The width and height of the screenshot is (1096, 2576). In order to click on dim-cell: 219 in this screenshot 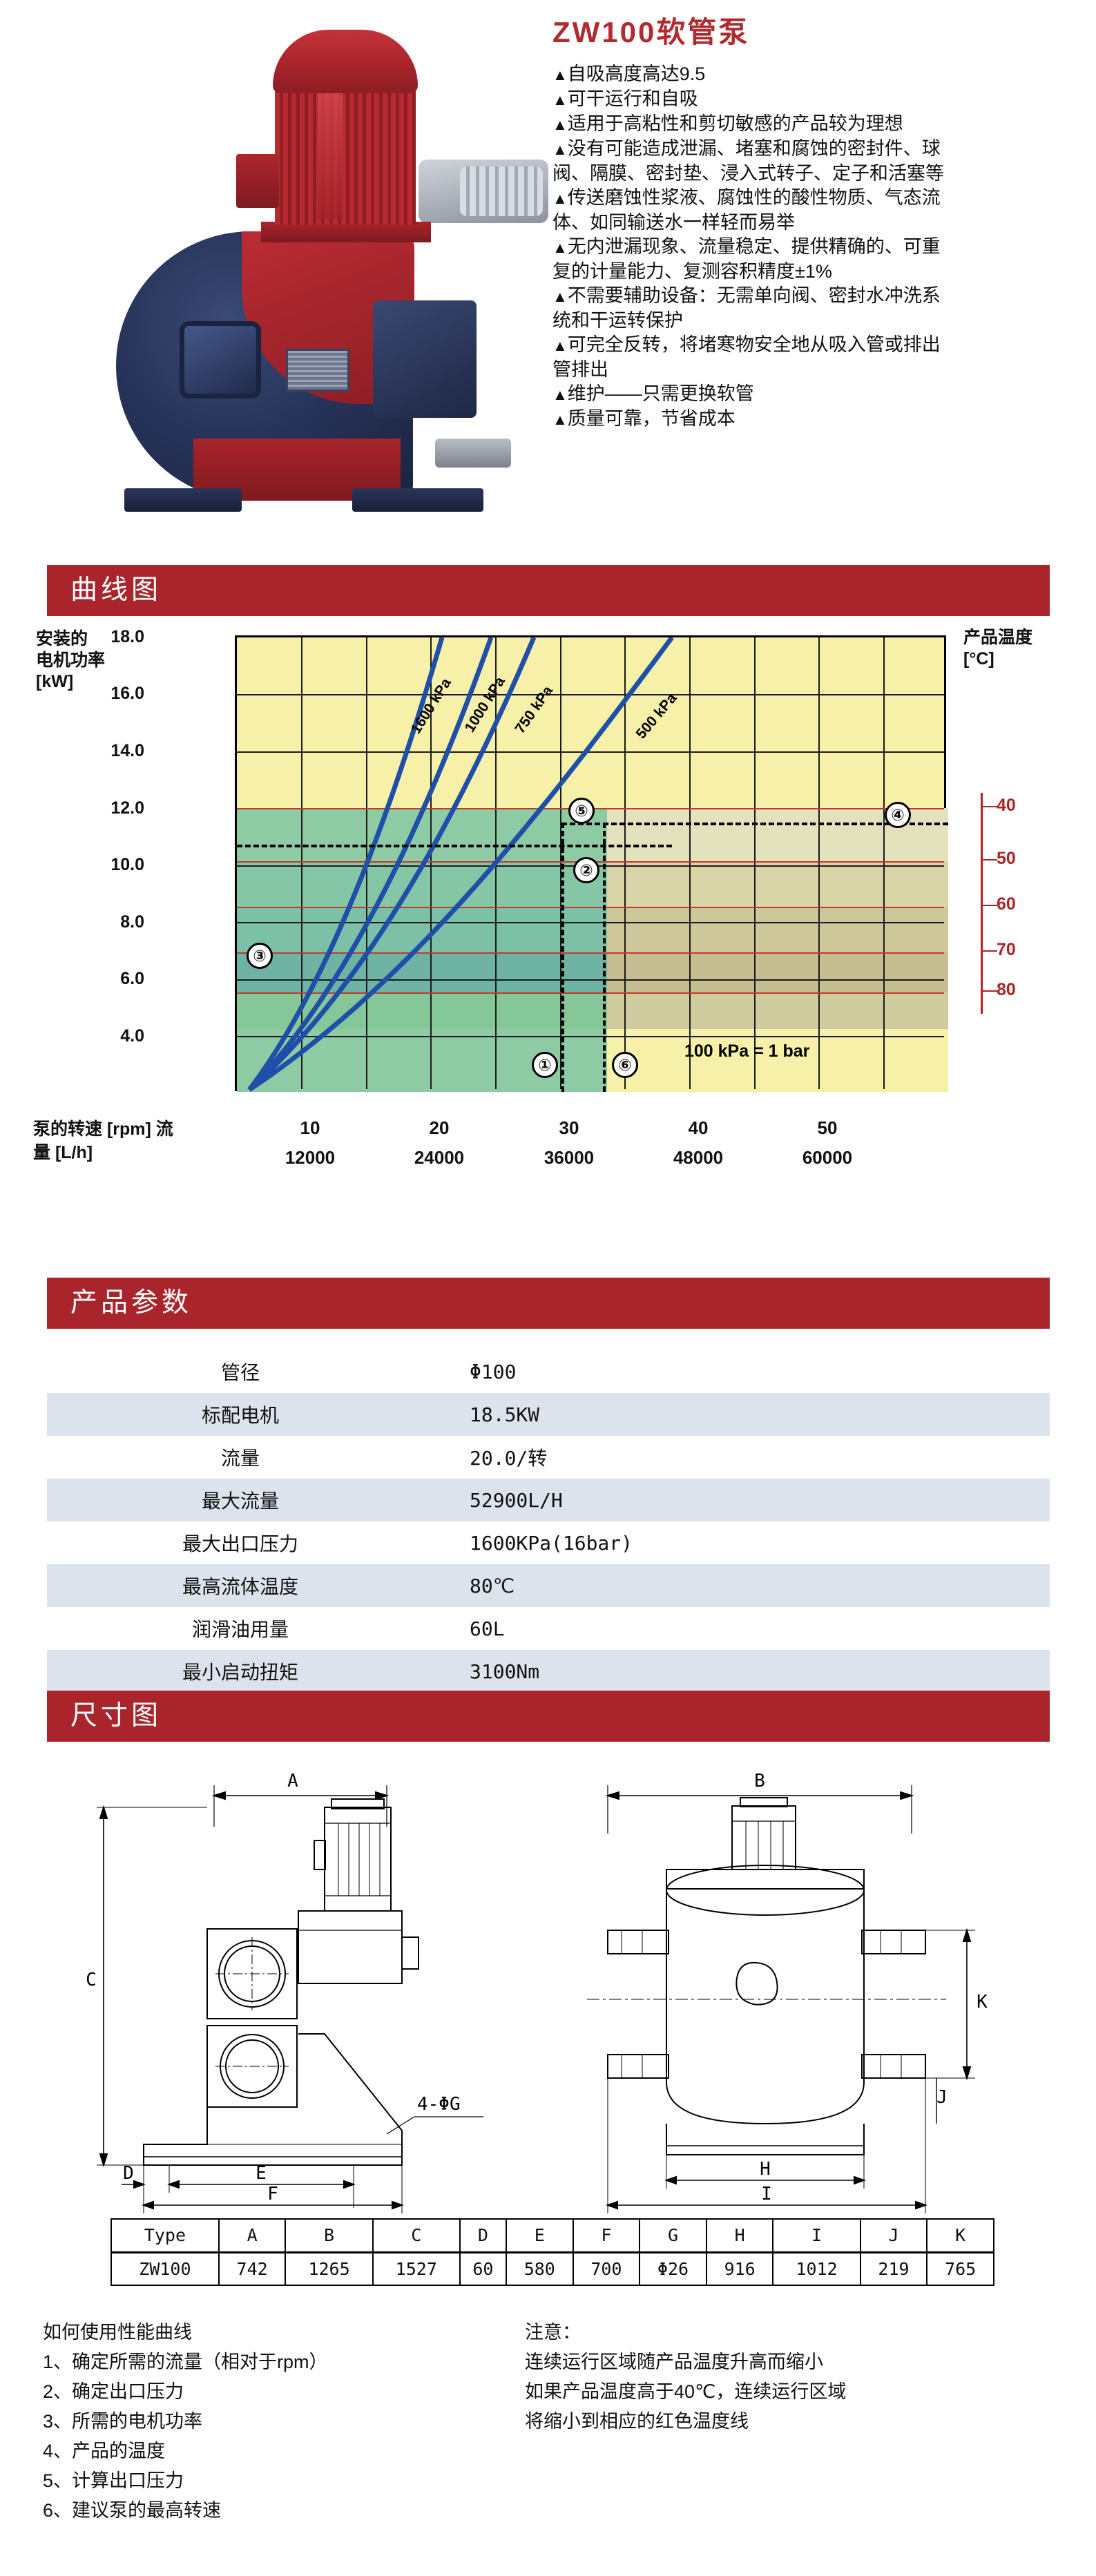, I will do `click(893, 2268)`.